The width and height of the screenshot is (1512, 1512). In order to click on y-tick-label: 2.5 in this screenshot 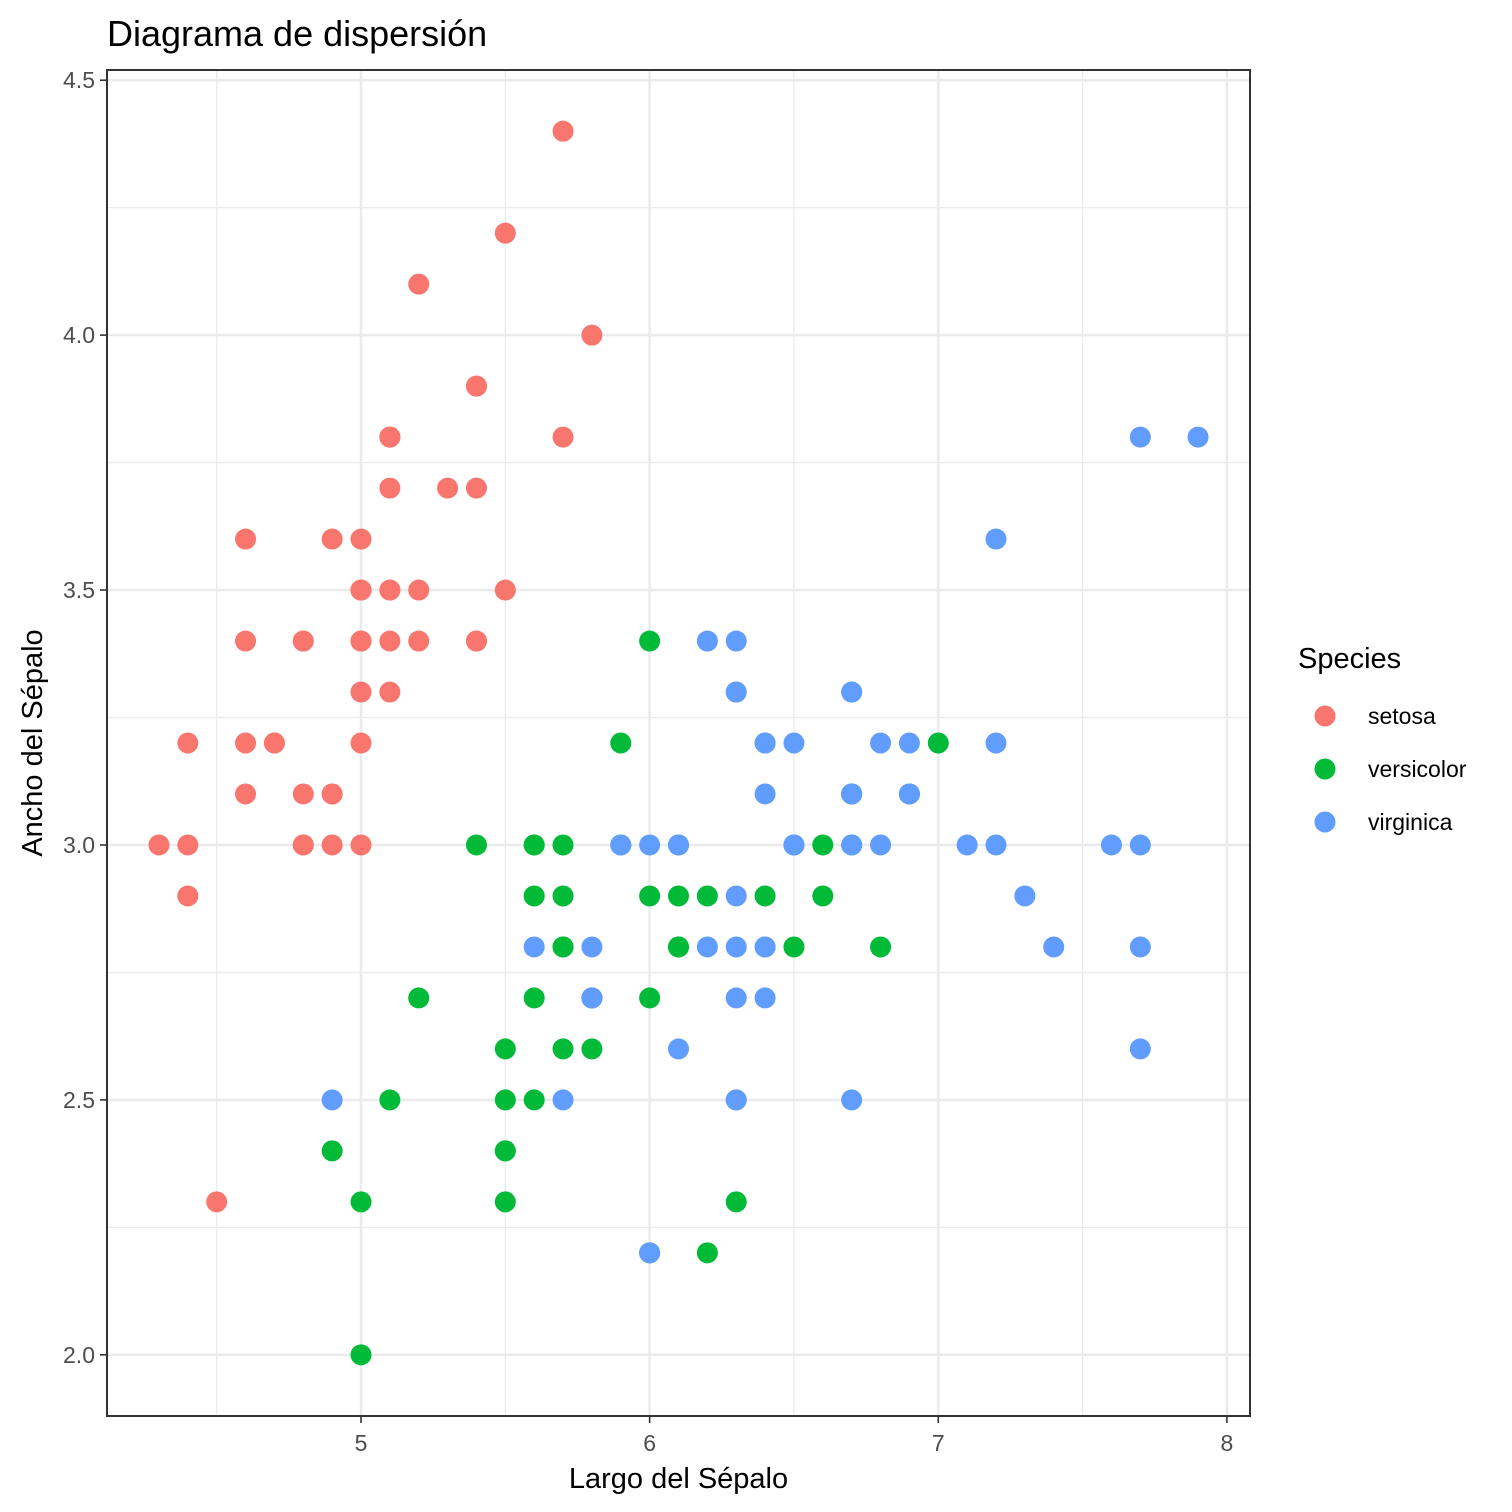, I will do `click(79, 1100)`.